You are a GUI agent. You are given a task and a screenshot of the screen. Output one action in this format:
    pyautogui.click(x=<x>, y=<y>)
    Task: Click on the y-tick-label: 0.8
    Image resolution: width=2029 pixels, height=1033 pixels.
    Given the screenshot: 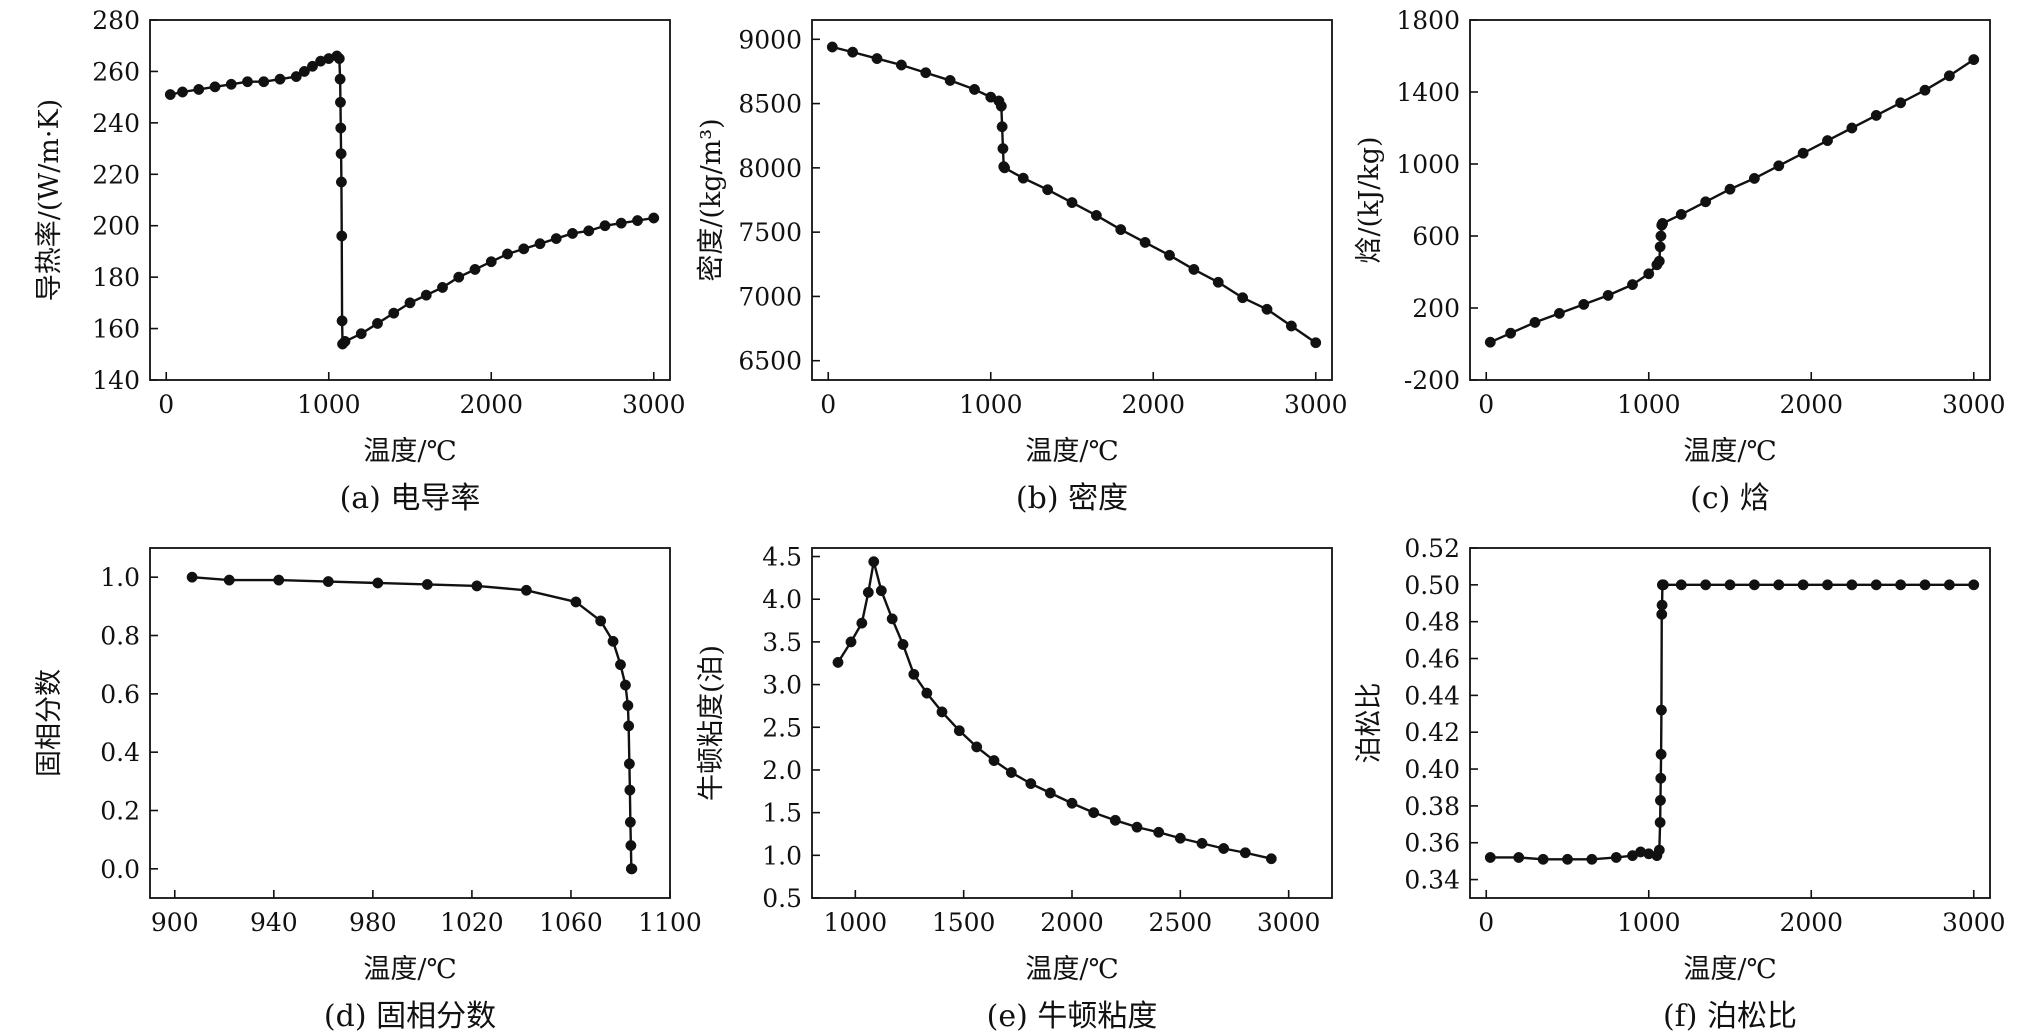 What is the action you would take?
    pyautogui.click(x=120, y=636)
    